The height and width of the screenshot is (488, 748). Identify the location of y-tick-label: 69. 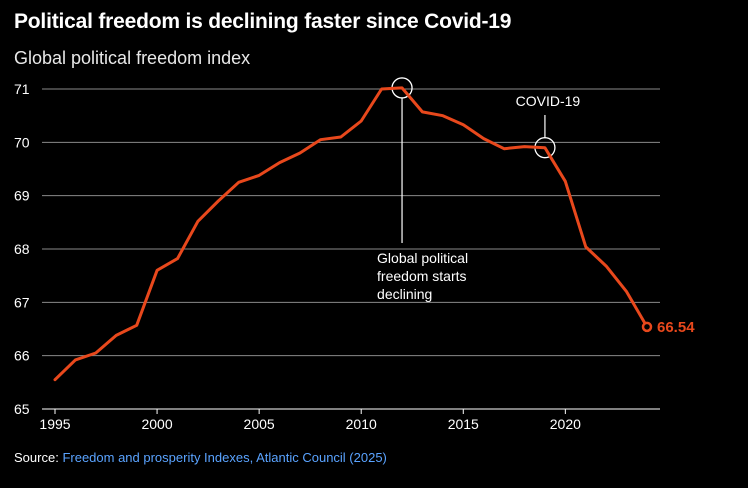
(22, 196).